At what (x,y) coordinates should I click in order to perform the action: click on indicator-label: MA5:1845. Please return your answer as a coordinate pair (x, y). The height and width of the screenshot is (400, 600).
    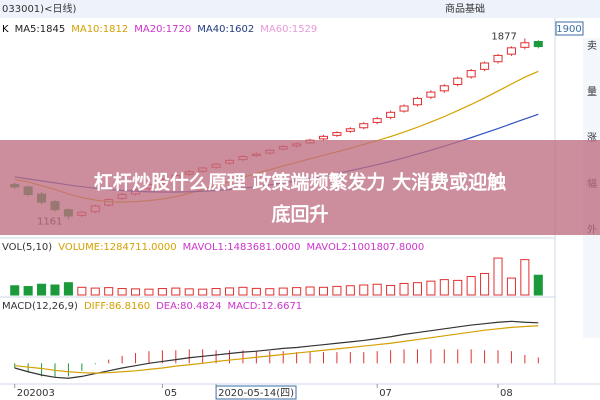
    Looking at the image, I should click on (40, 29).